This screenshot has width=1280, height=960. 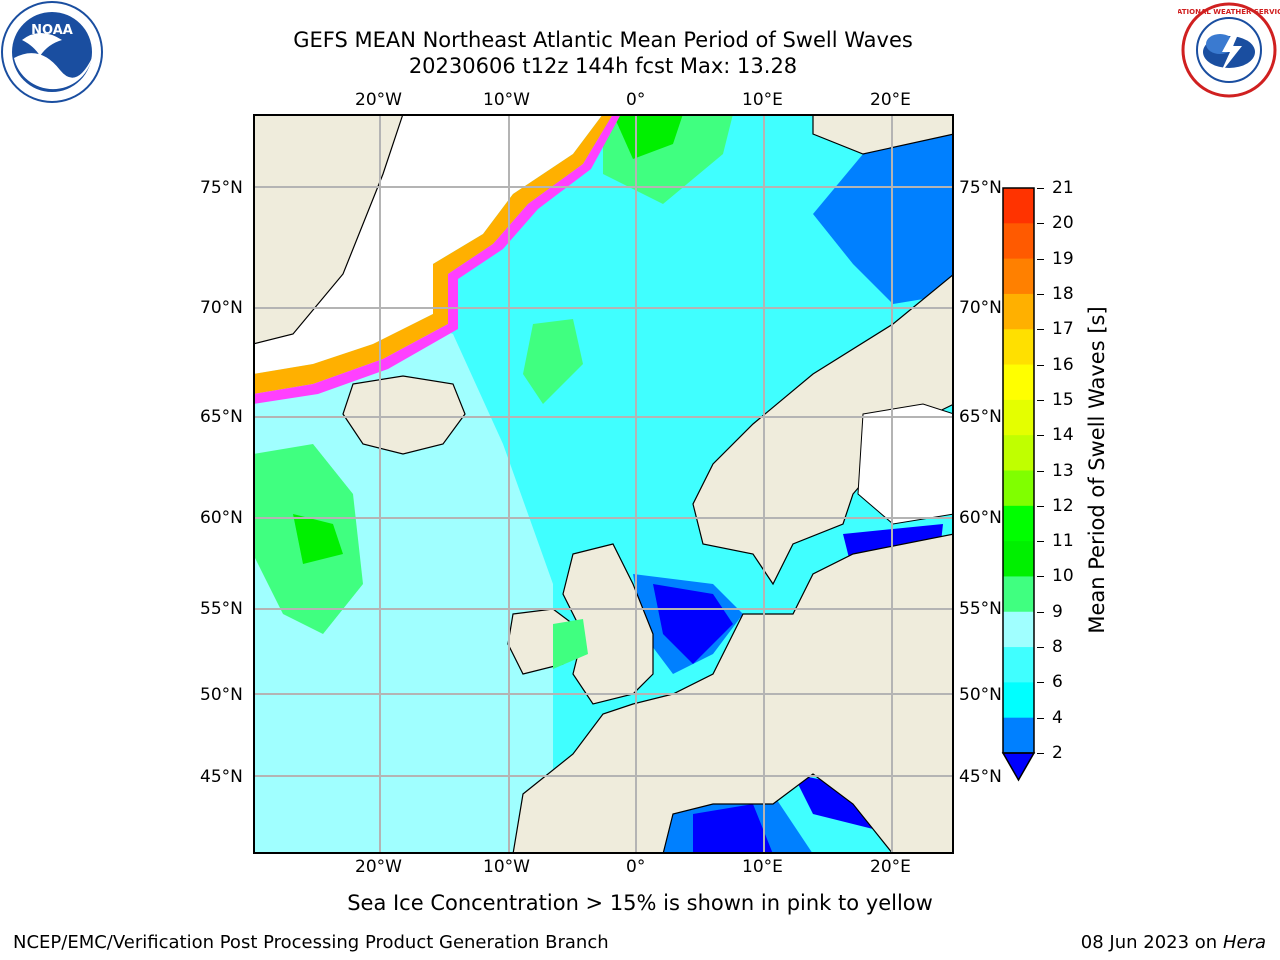 What do you see at coordinates (52, 30) in the screenshot?
I see `noaa-logo-text: NOAA` at bounding box center [52, 30].